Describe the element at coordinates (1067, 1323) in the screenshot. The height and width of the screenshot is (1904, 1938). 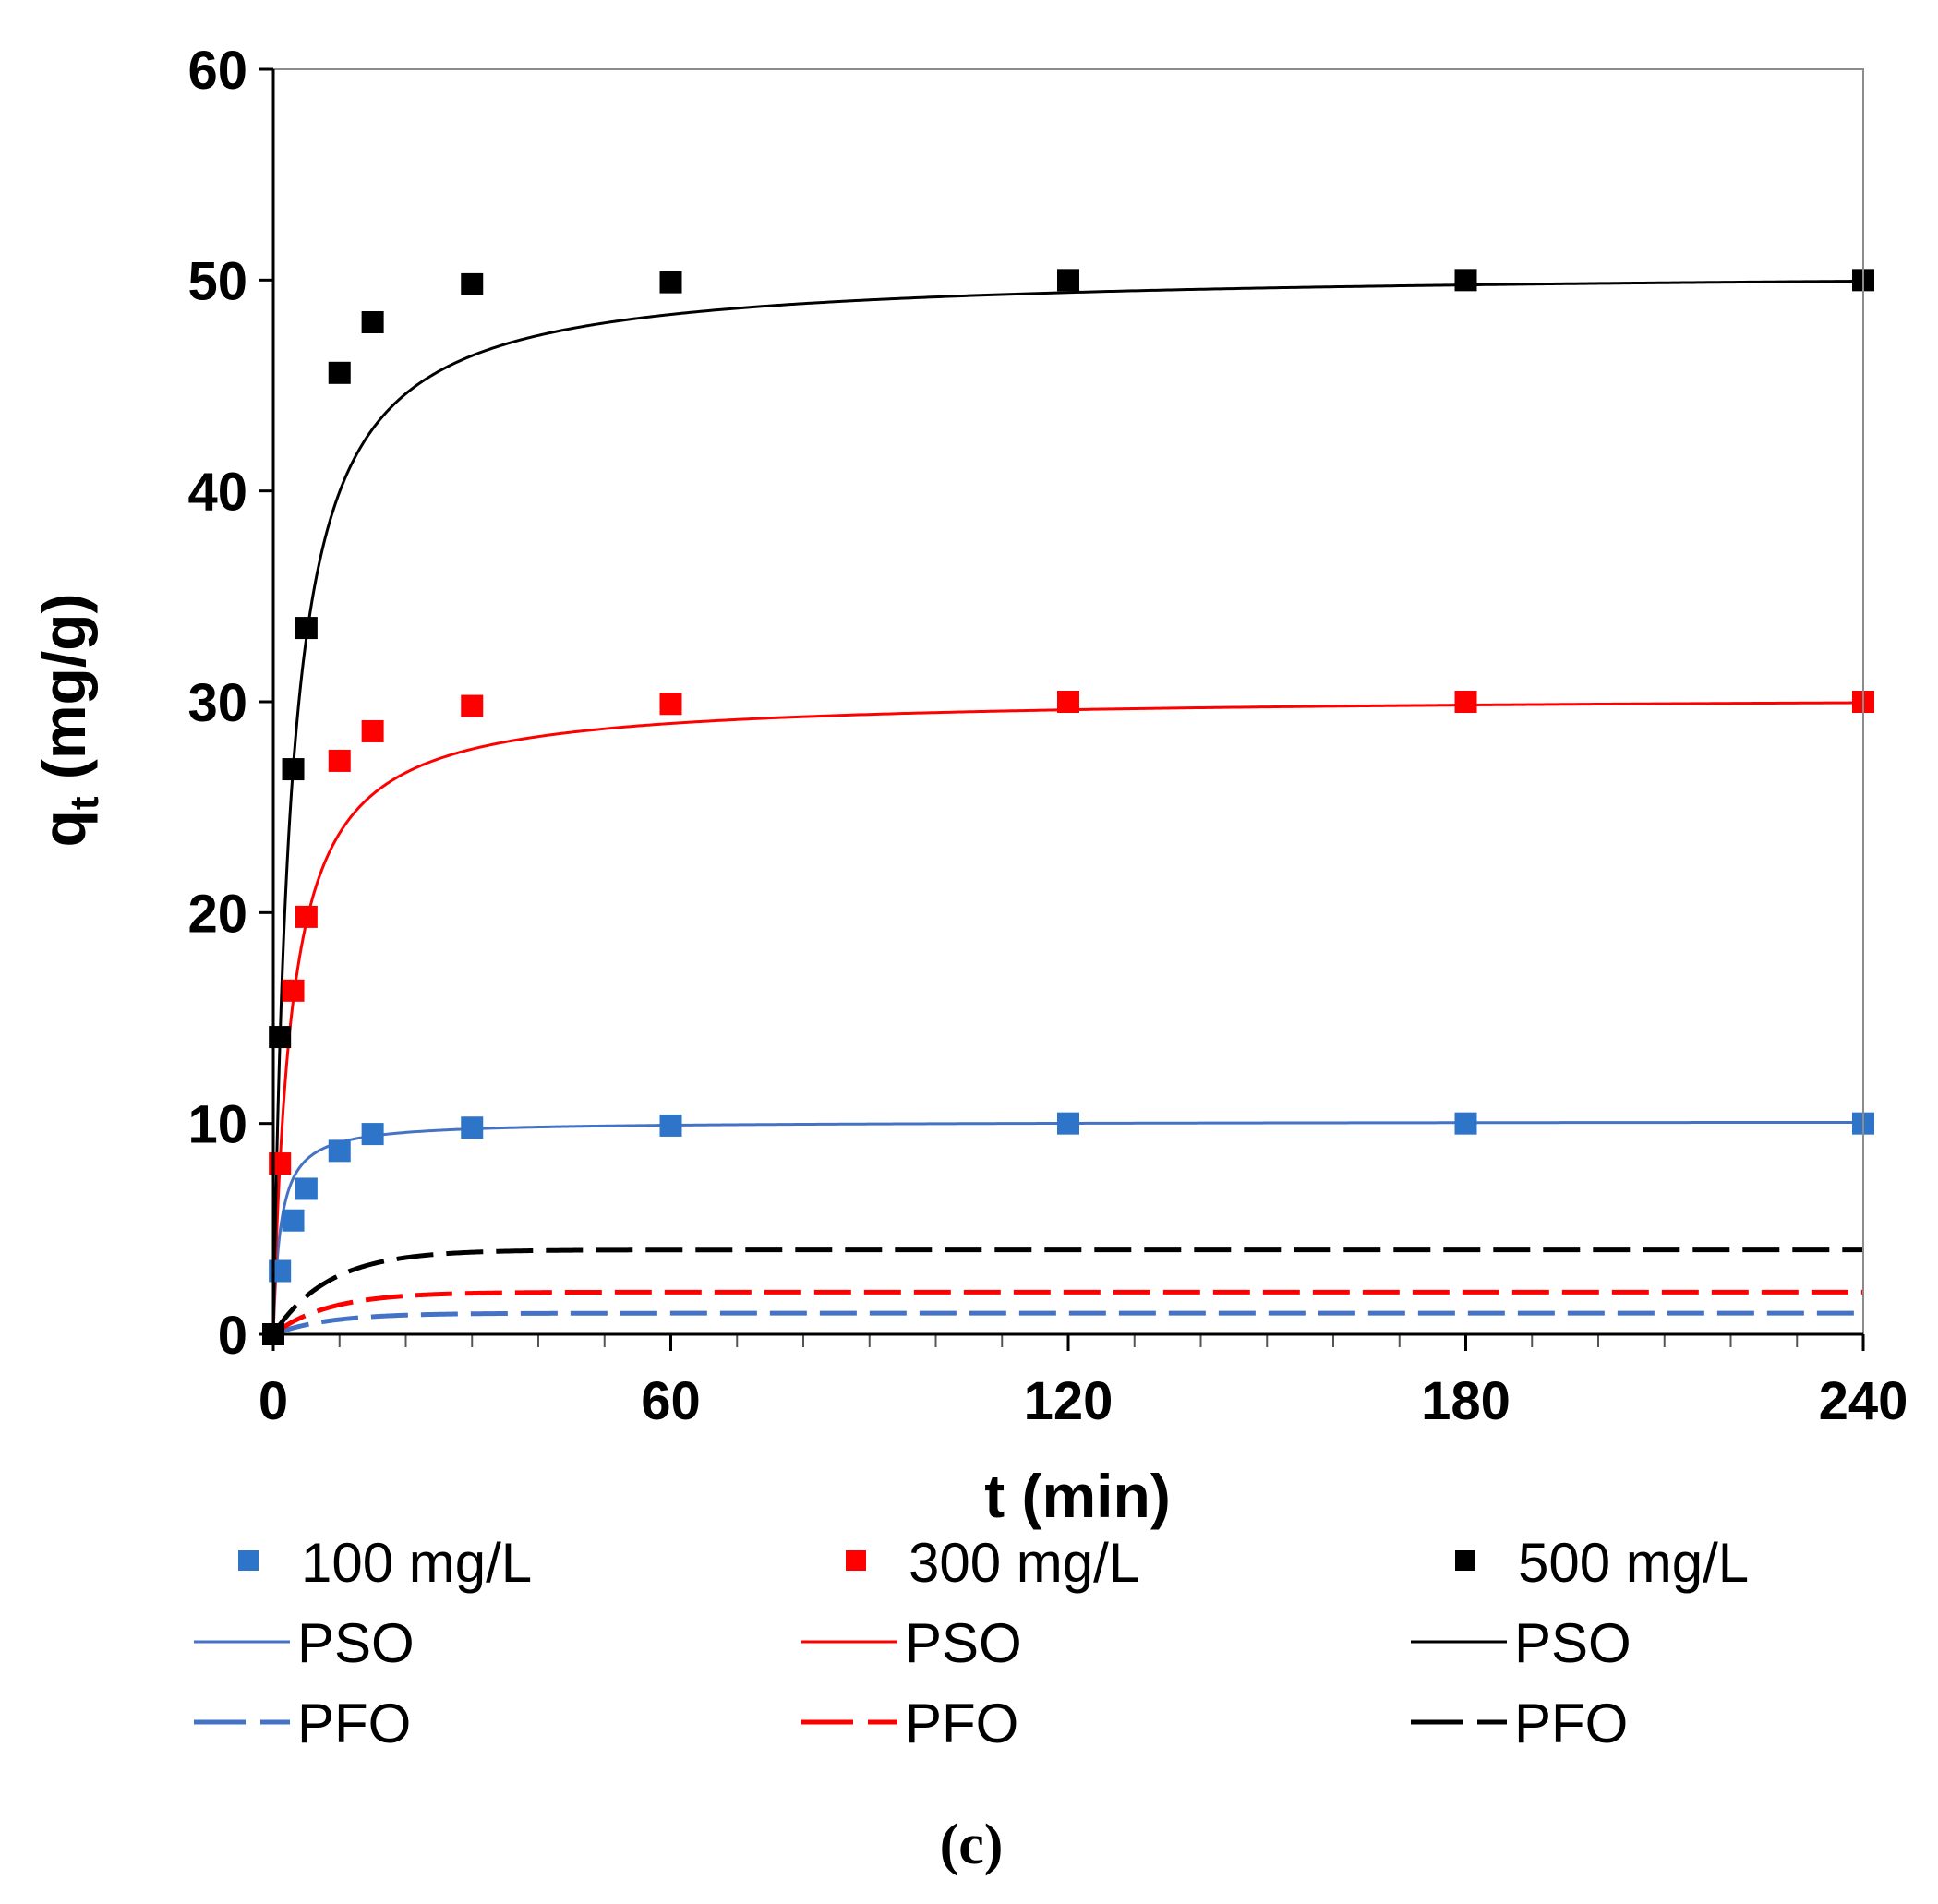
I see `pfo-fit-100-mg-l` at that location.